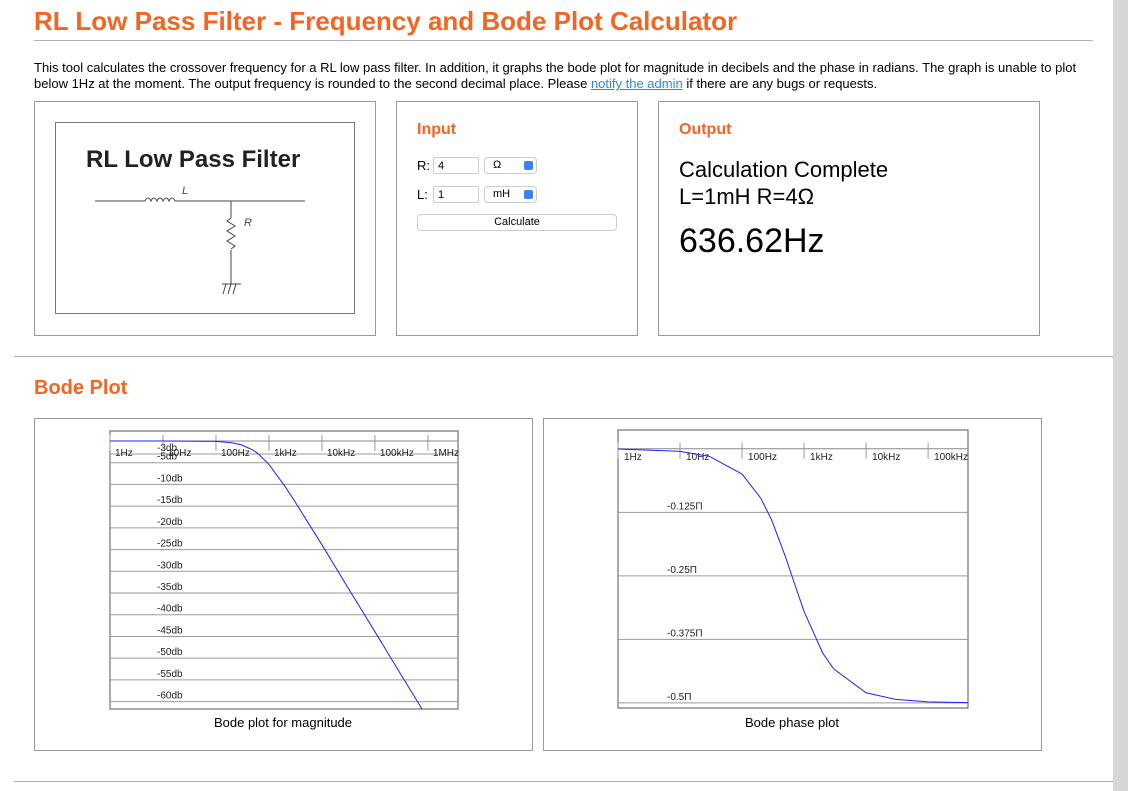 The height and width of the screenshot is (791, 1128). Describe the element at coordinates (752, 241) in the screenshot. I see `output-result: 636.62Hz` at that location.